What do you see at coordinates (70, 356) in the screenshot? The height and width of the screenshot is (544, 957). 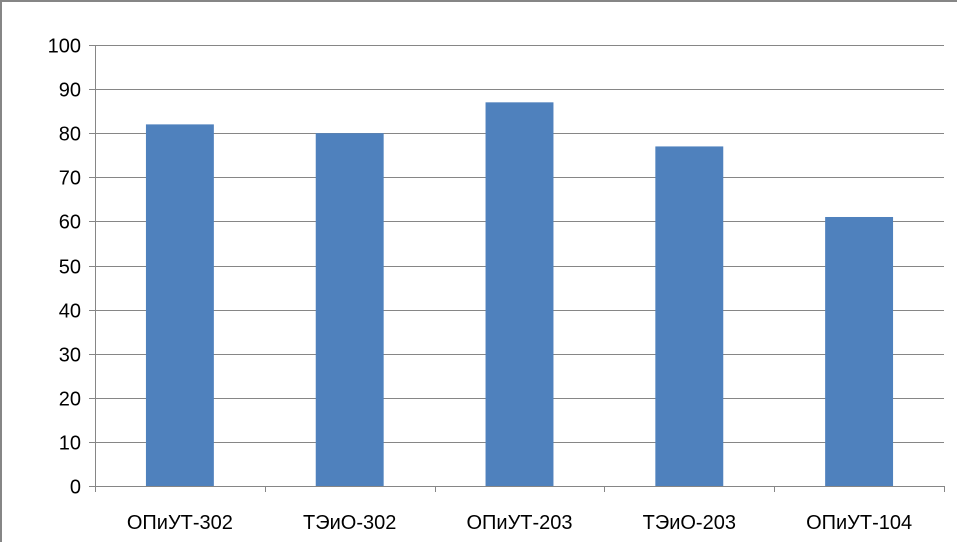 I see `y-tick-label: 30` at bounding box center [70, 356].